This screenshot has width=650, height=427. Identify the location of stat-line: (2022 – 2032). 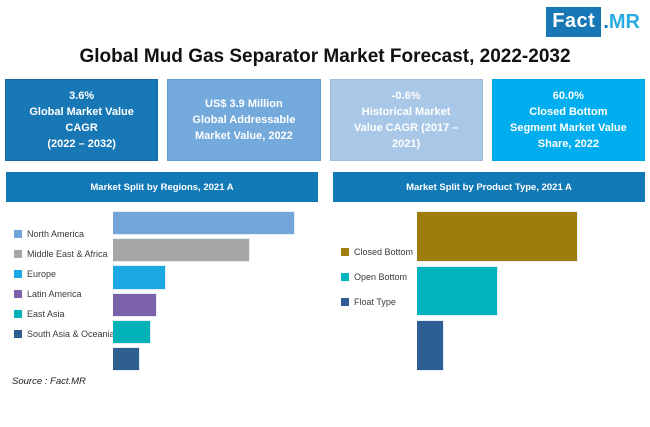
(81, 144).